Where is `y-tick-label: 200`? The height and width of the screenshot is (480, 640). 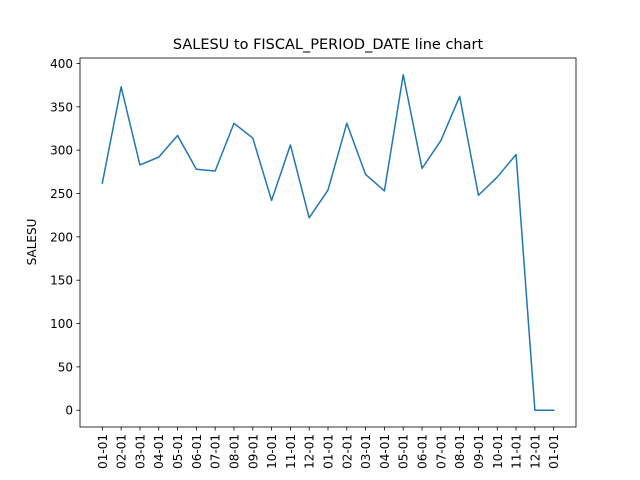
y-tick-label: 200 is located at coordinates (61, 237).